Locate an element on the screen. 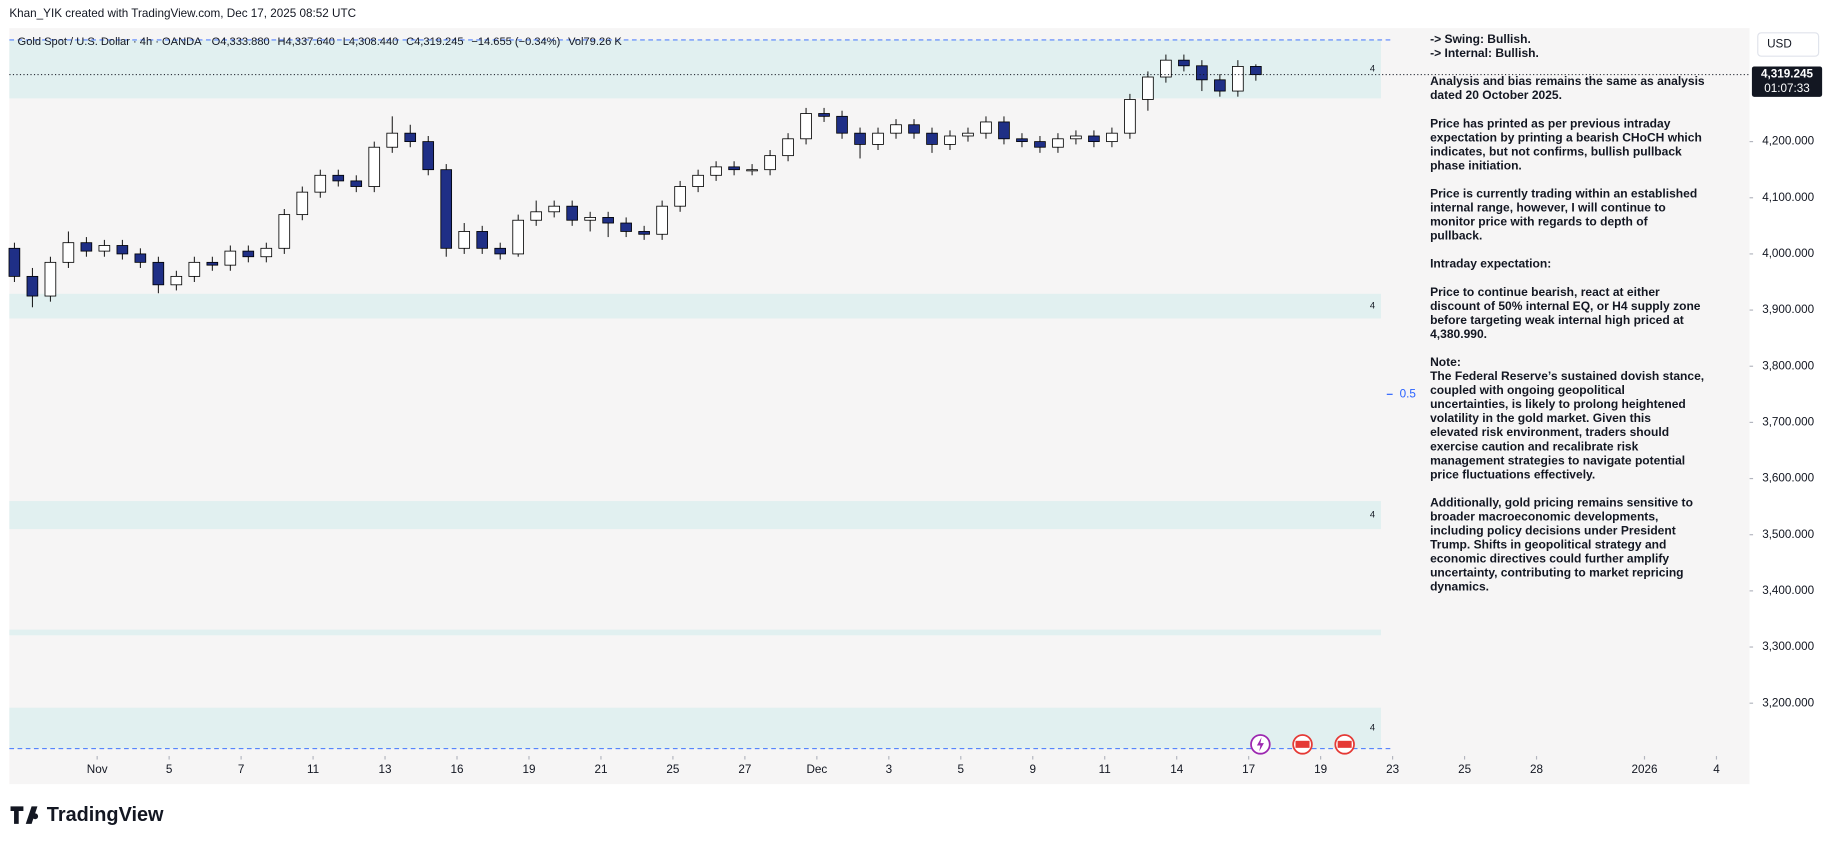 This screenshot has height=845, width=1835. brand: TradingView is located at coordinates (87, 815).